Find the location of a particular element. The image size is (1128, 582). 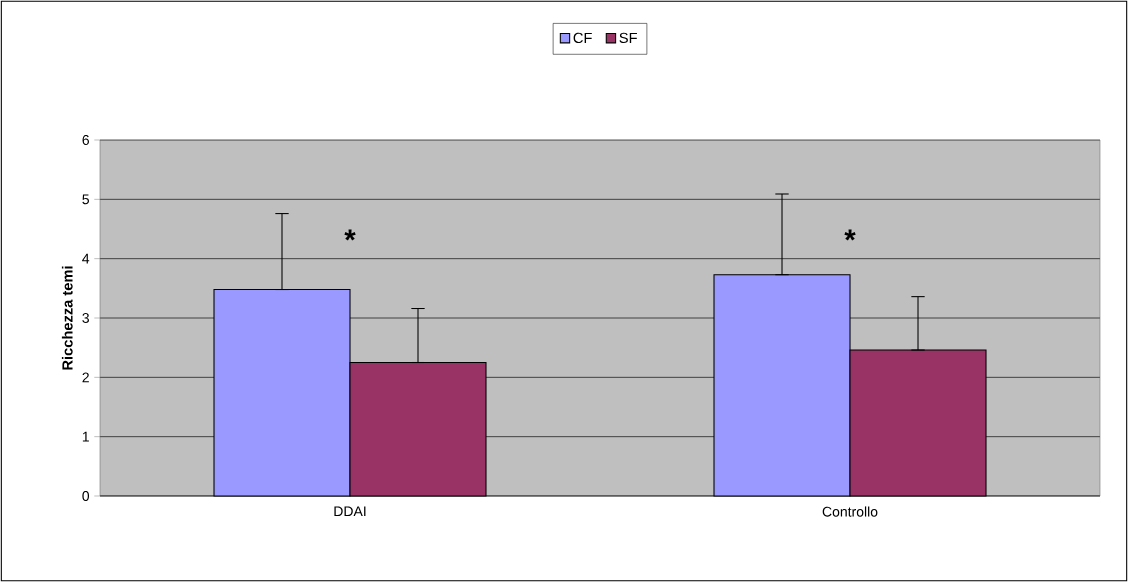

x-tick-label: Controllo is located at coordinates (850, 511).